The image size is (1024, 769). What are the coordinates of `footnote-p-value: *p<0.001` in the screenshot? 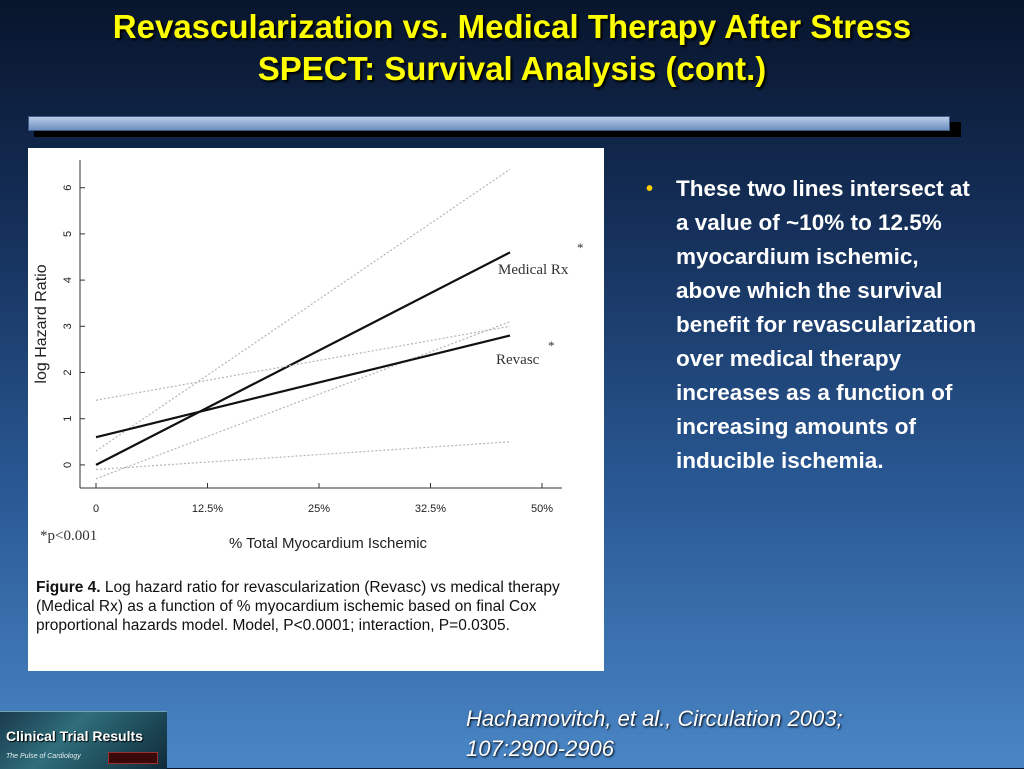 It's located at (68, 536).